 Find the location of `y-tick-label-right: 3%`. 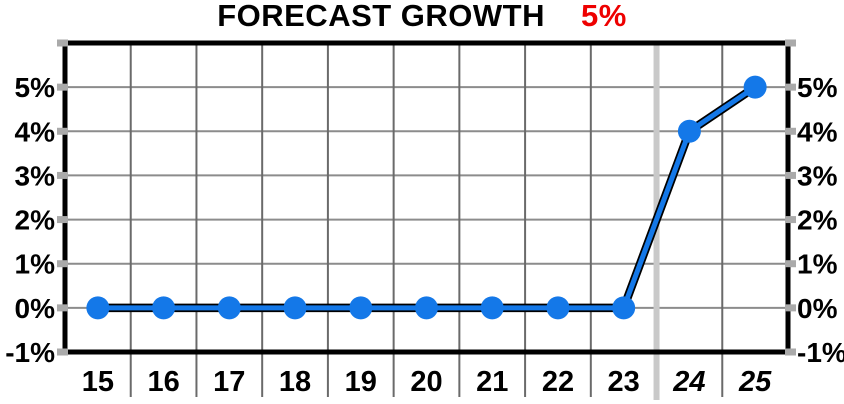

y-tick-label-right: 3% is located at coordinates (817, 175).